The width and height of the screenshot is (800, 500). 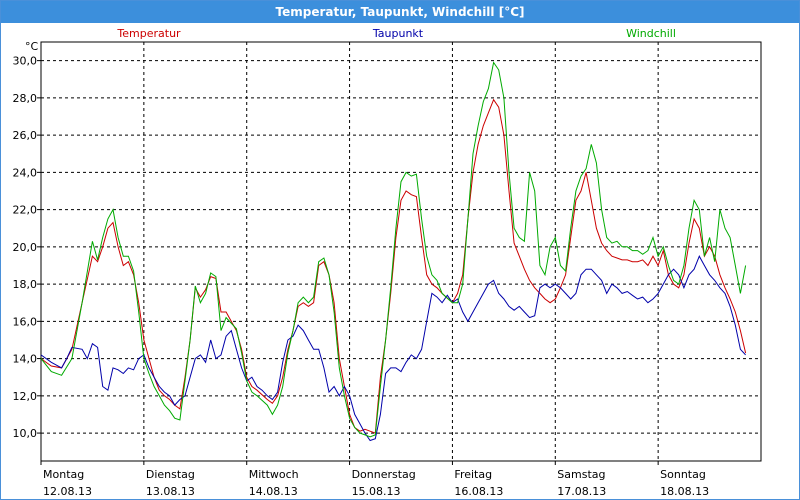 I want to click on y-tick-label: 18,0, so click(x=25, y=284).